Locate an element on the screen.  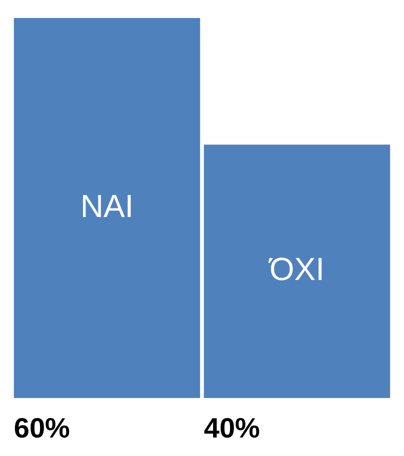
data-label: 60% is located at coordinates (42, 428).